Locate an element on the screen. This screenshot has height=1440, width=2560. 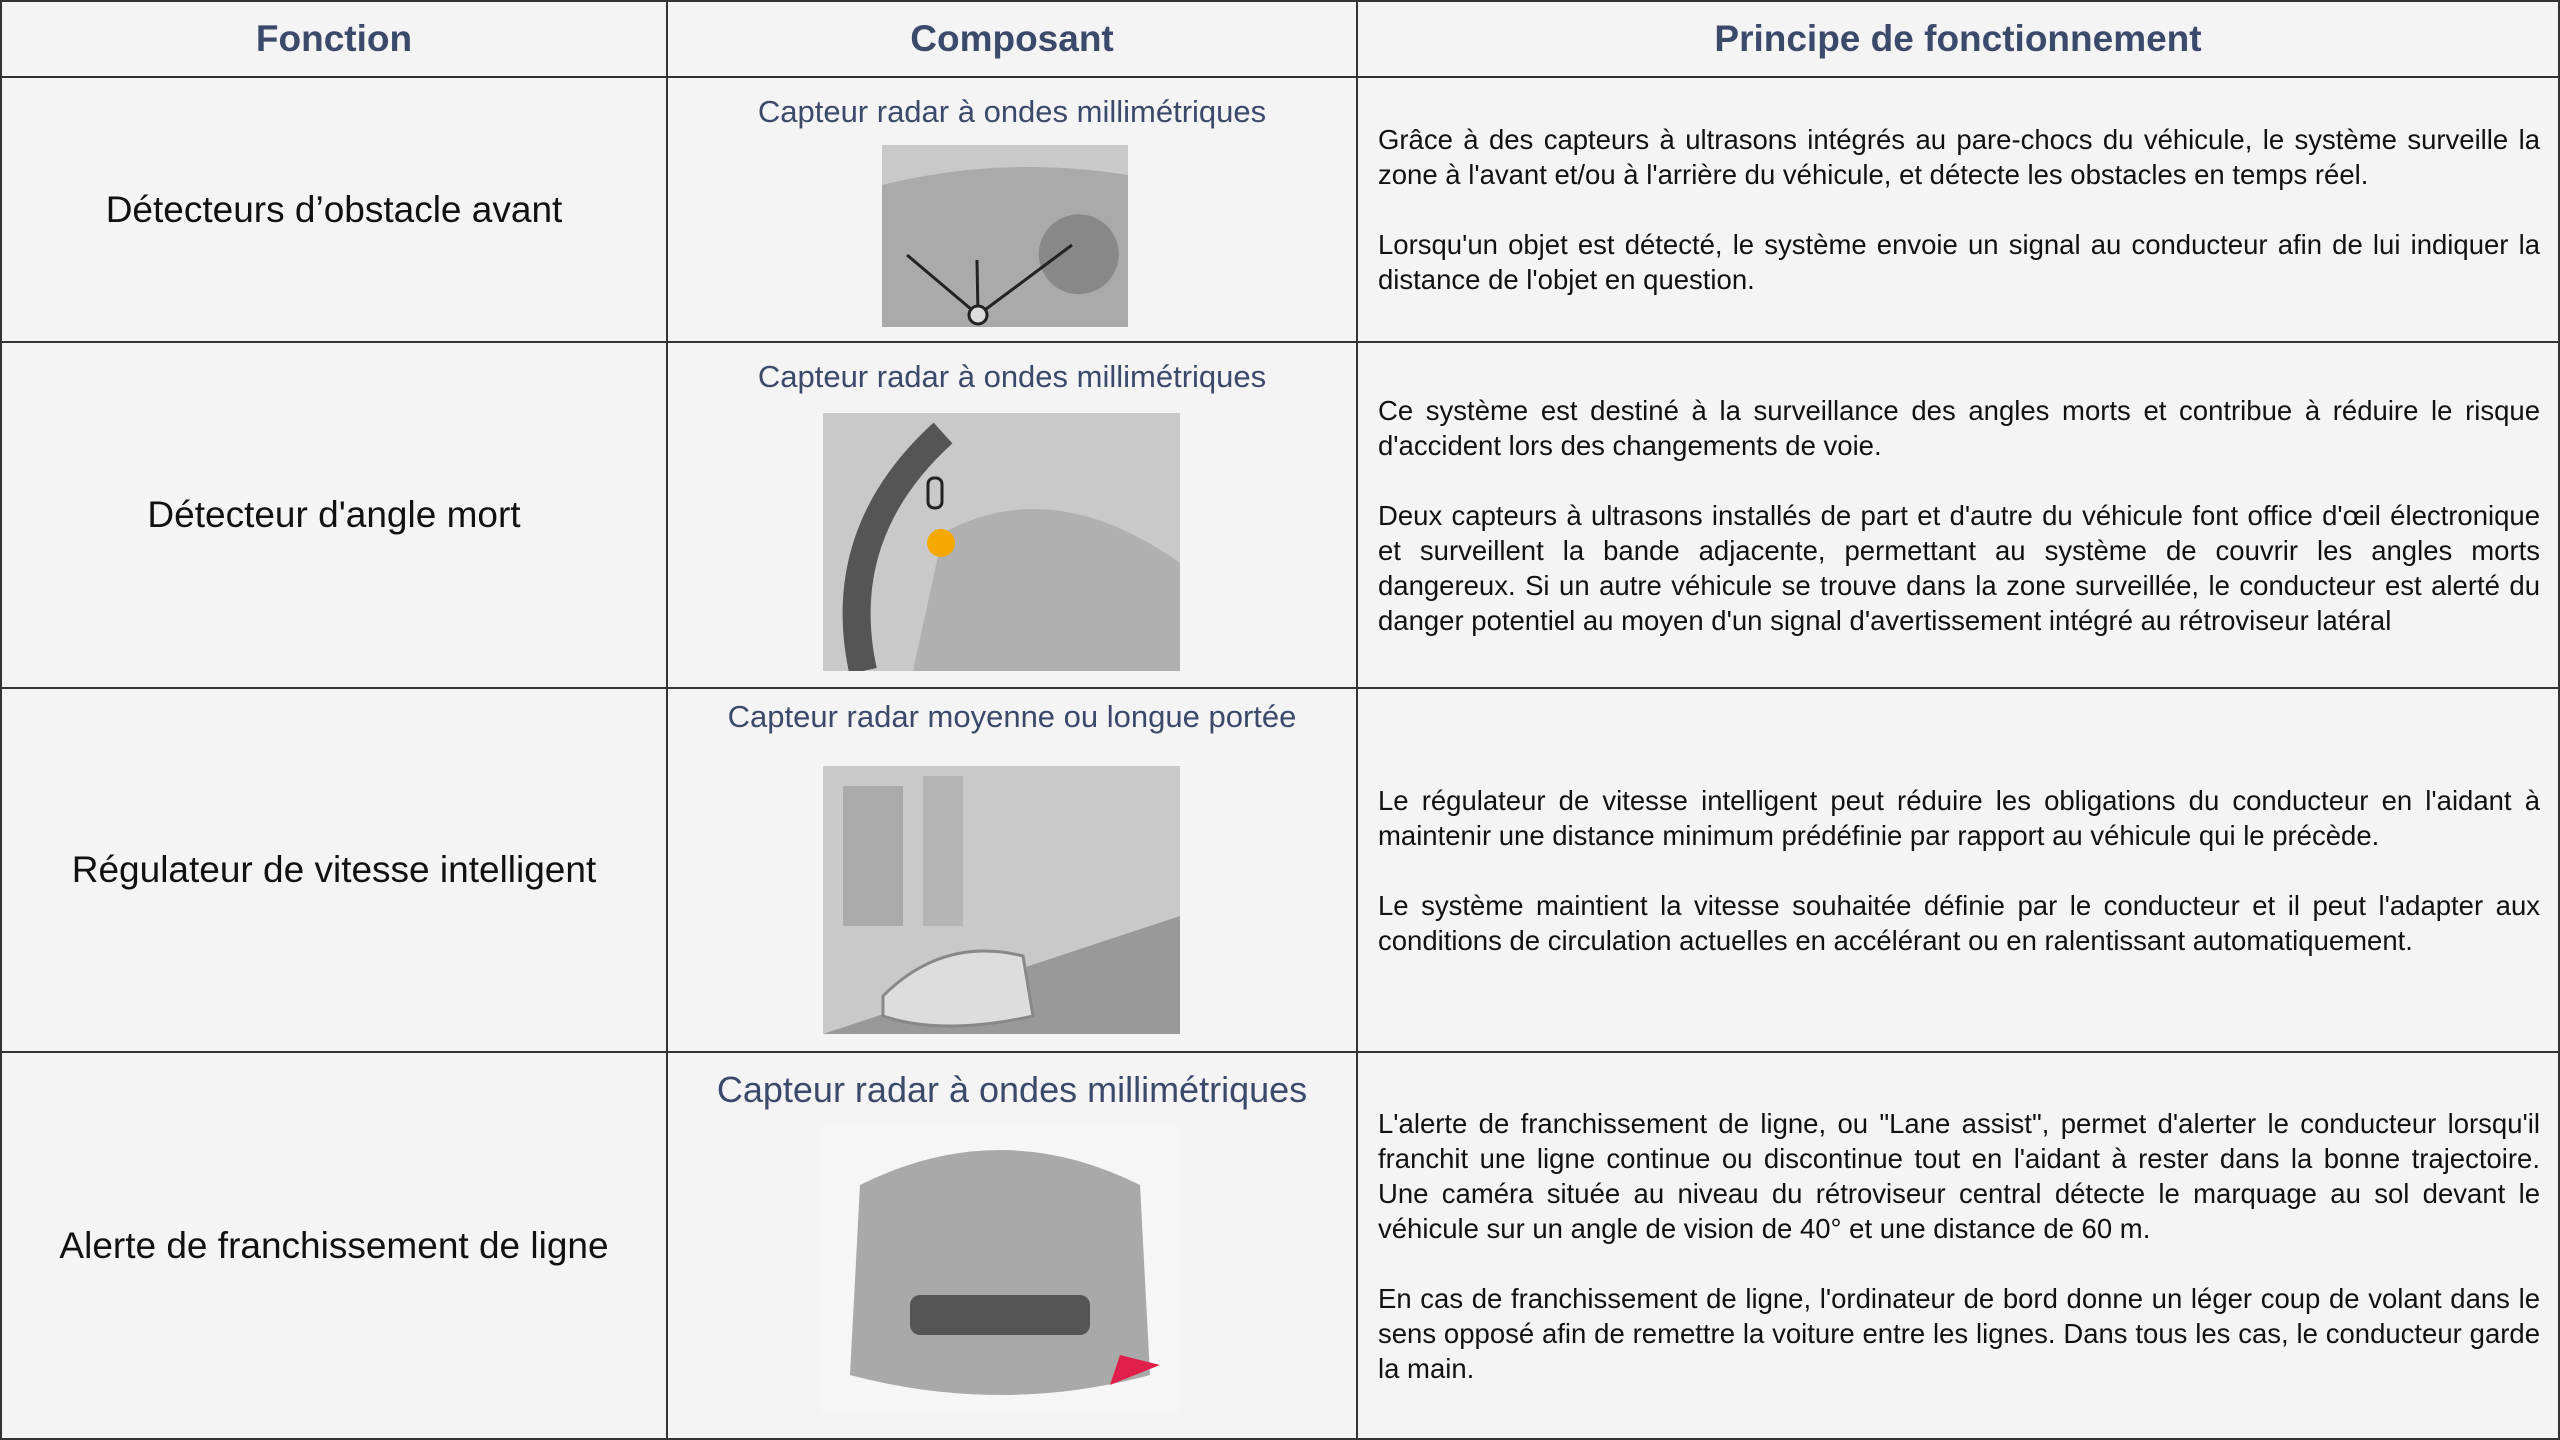
function-cell: Détecteur d'angle mort is located at coordinates (334, 516).